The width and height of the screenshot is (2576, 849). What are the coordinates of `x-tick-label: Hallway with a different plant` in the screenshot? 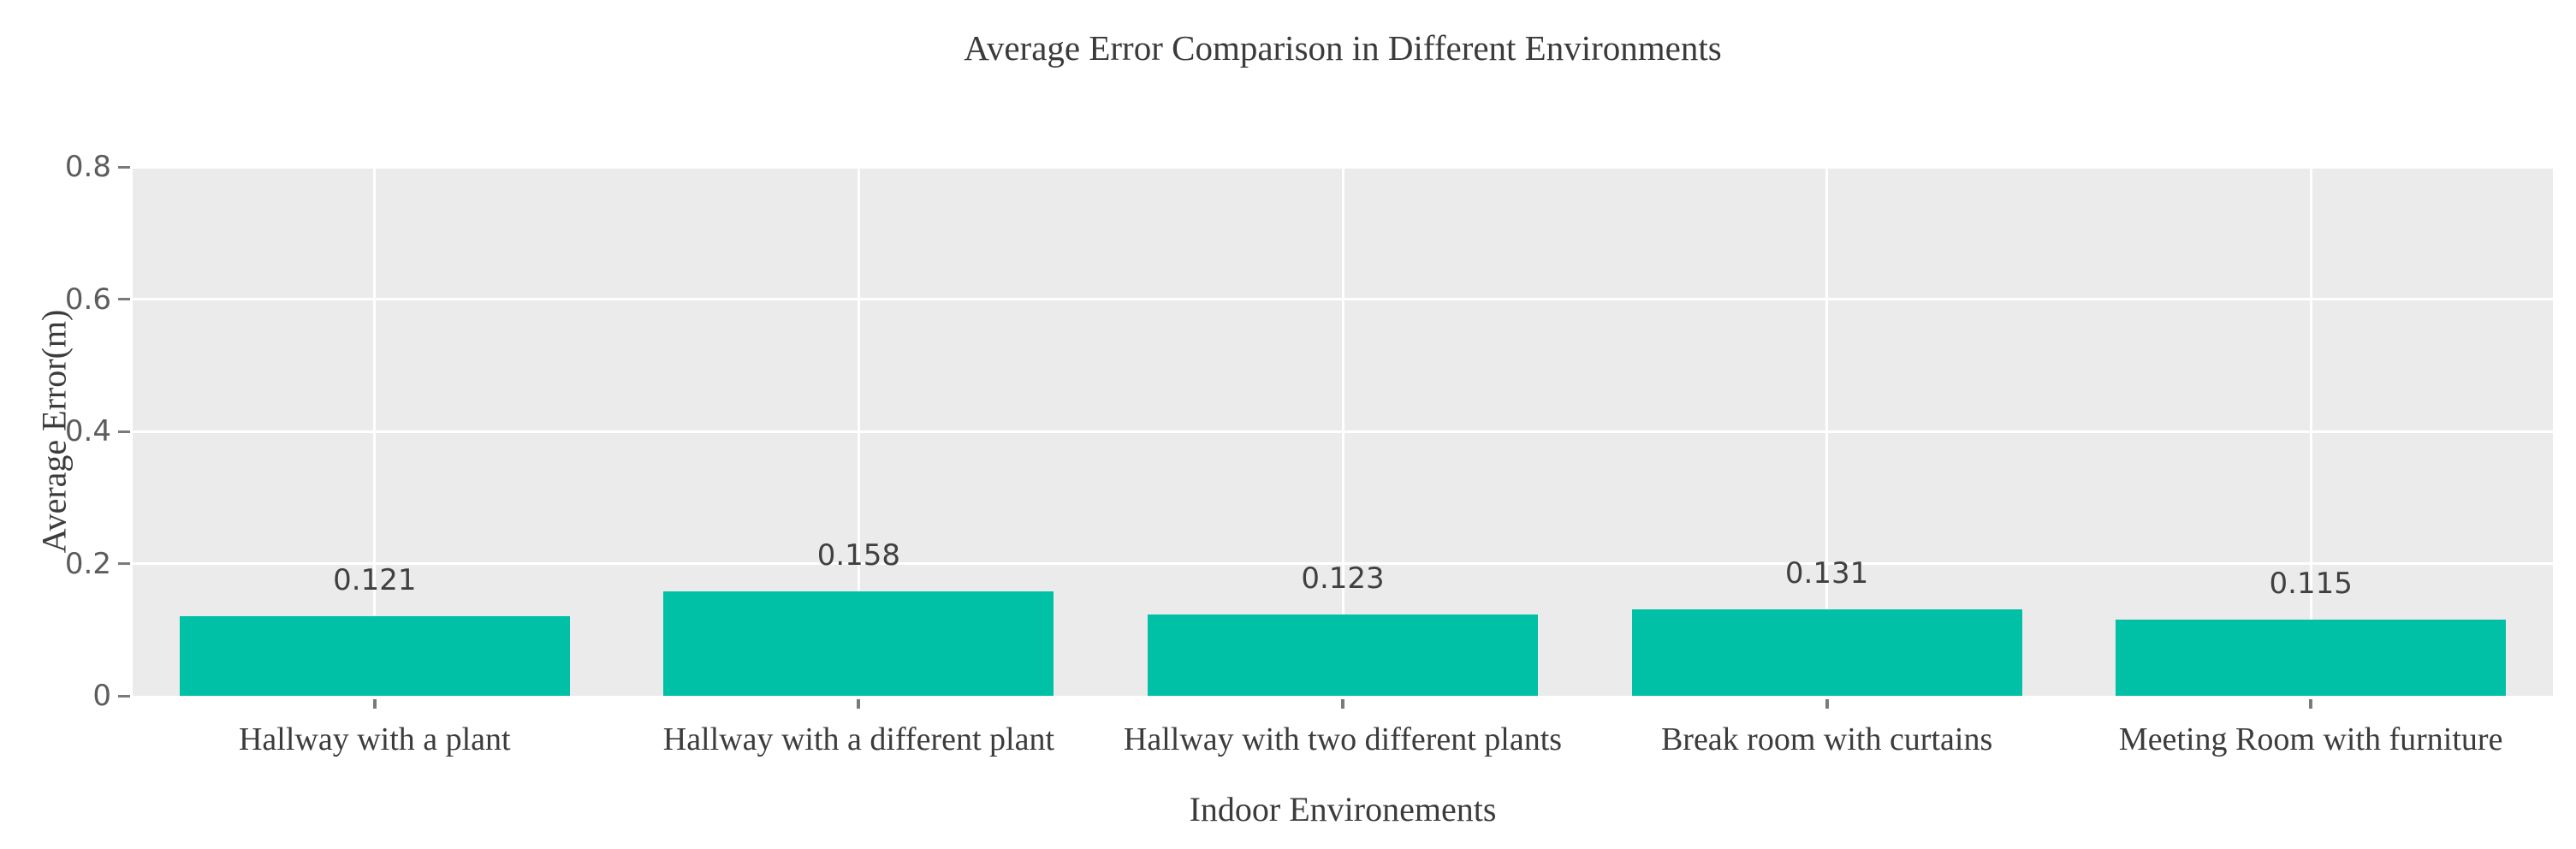 It's located at (858, 739).